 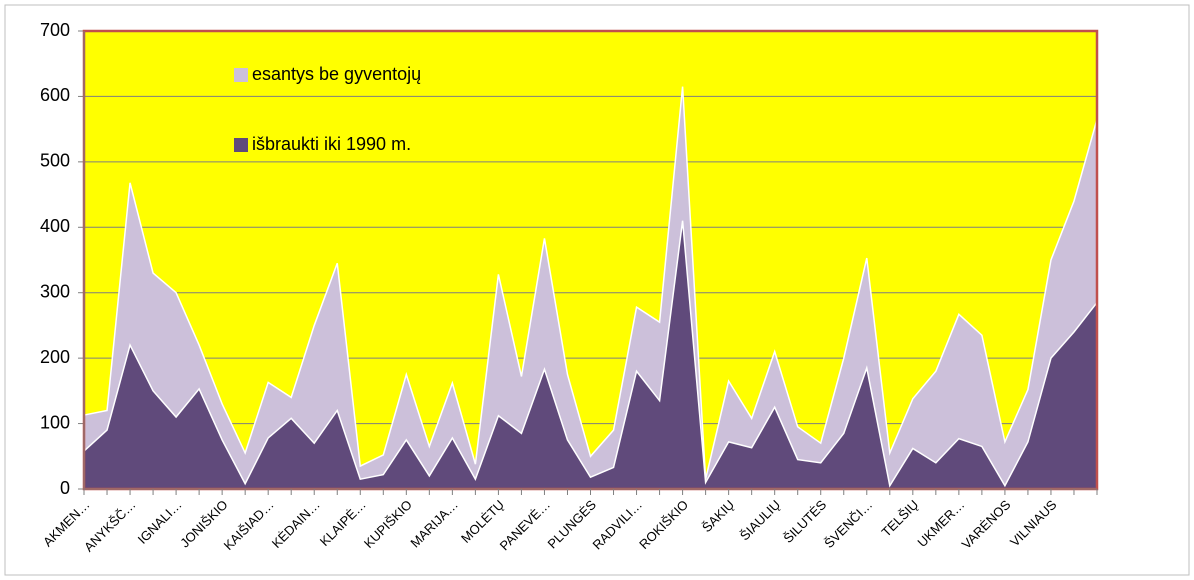 I want to click on y-tick-label: 600, so click(x=55, y=95).